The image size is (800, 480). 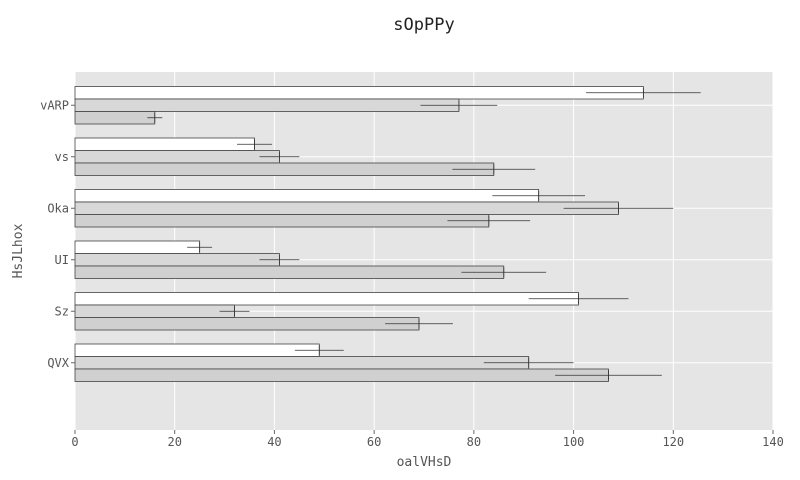 What do you see at coordinates (57, 234) in the screenshot?
I see `y-axis-ticks: vARP vs Oka UI Sz QVX` at bounding box center [57, 234].